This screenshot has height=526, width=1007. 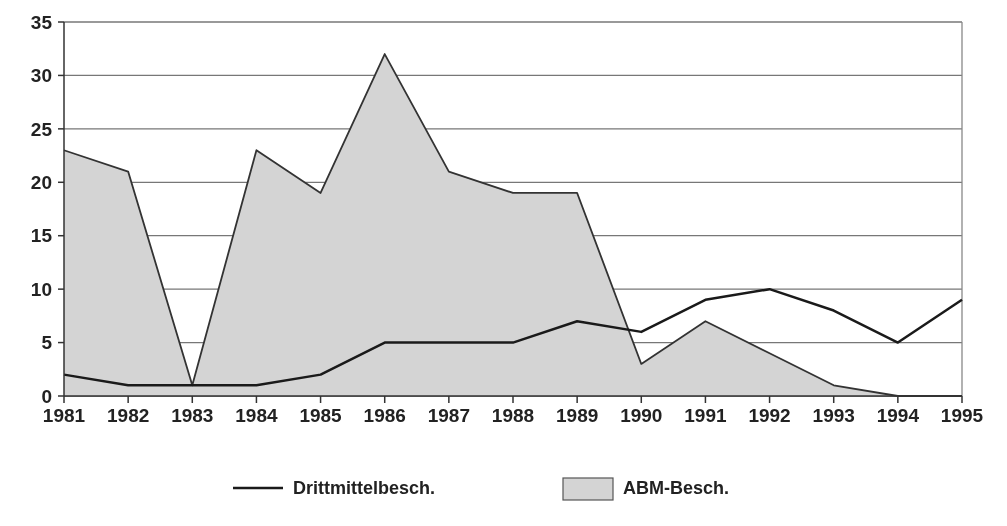 I want to click on x-tick-label: 1993, so click(x=833, y=415).